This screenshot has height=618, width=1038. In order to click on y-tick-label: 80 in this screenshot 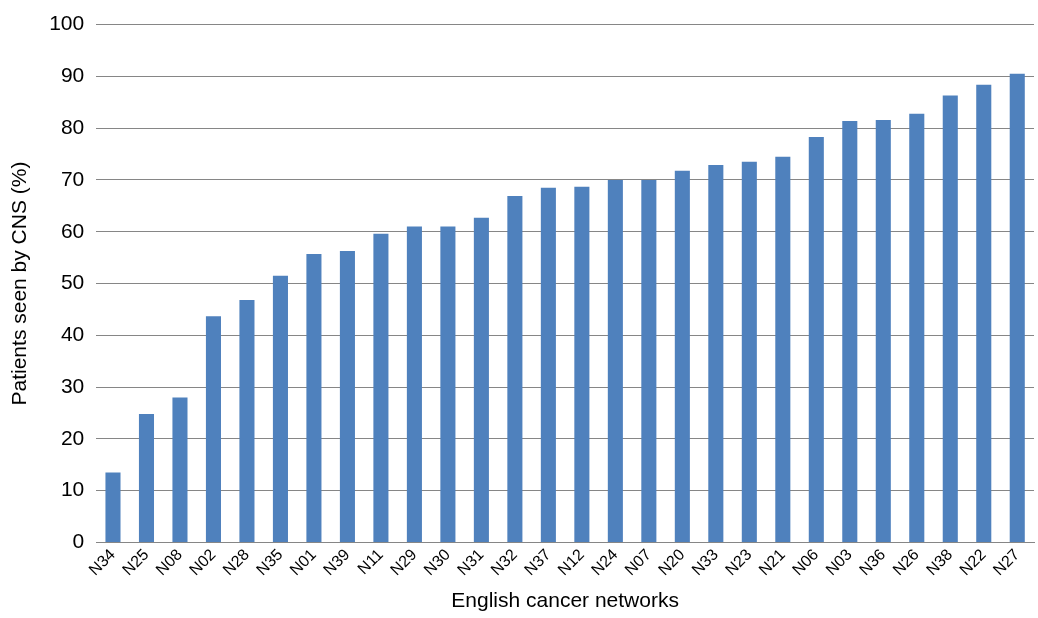, I will do `click(72, 126)`.